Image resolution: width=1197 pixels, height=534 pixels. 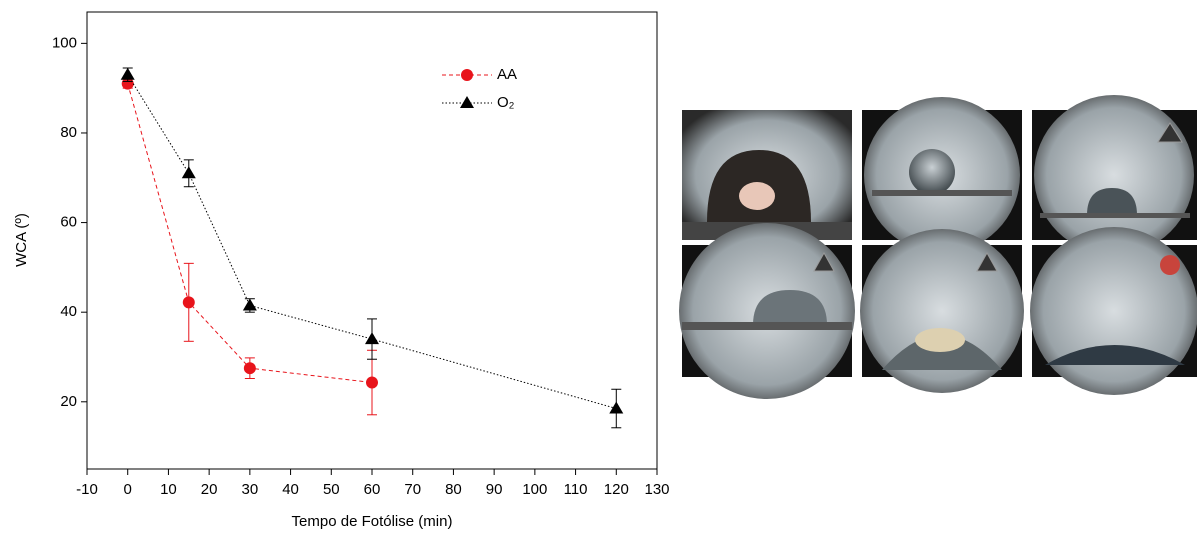 I want to click on x-tick-label: 120, so click(x=616, y=489).